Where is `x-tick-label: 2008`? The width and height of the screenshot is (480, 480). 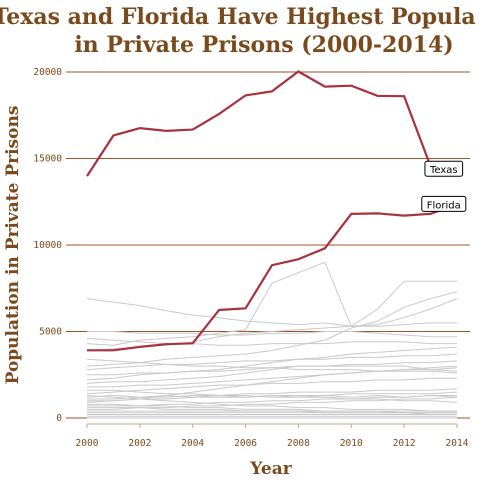
x-tick-label: 2008 is located at coordinates (298, 443).